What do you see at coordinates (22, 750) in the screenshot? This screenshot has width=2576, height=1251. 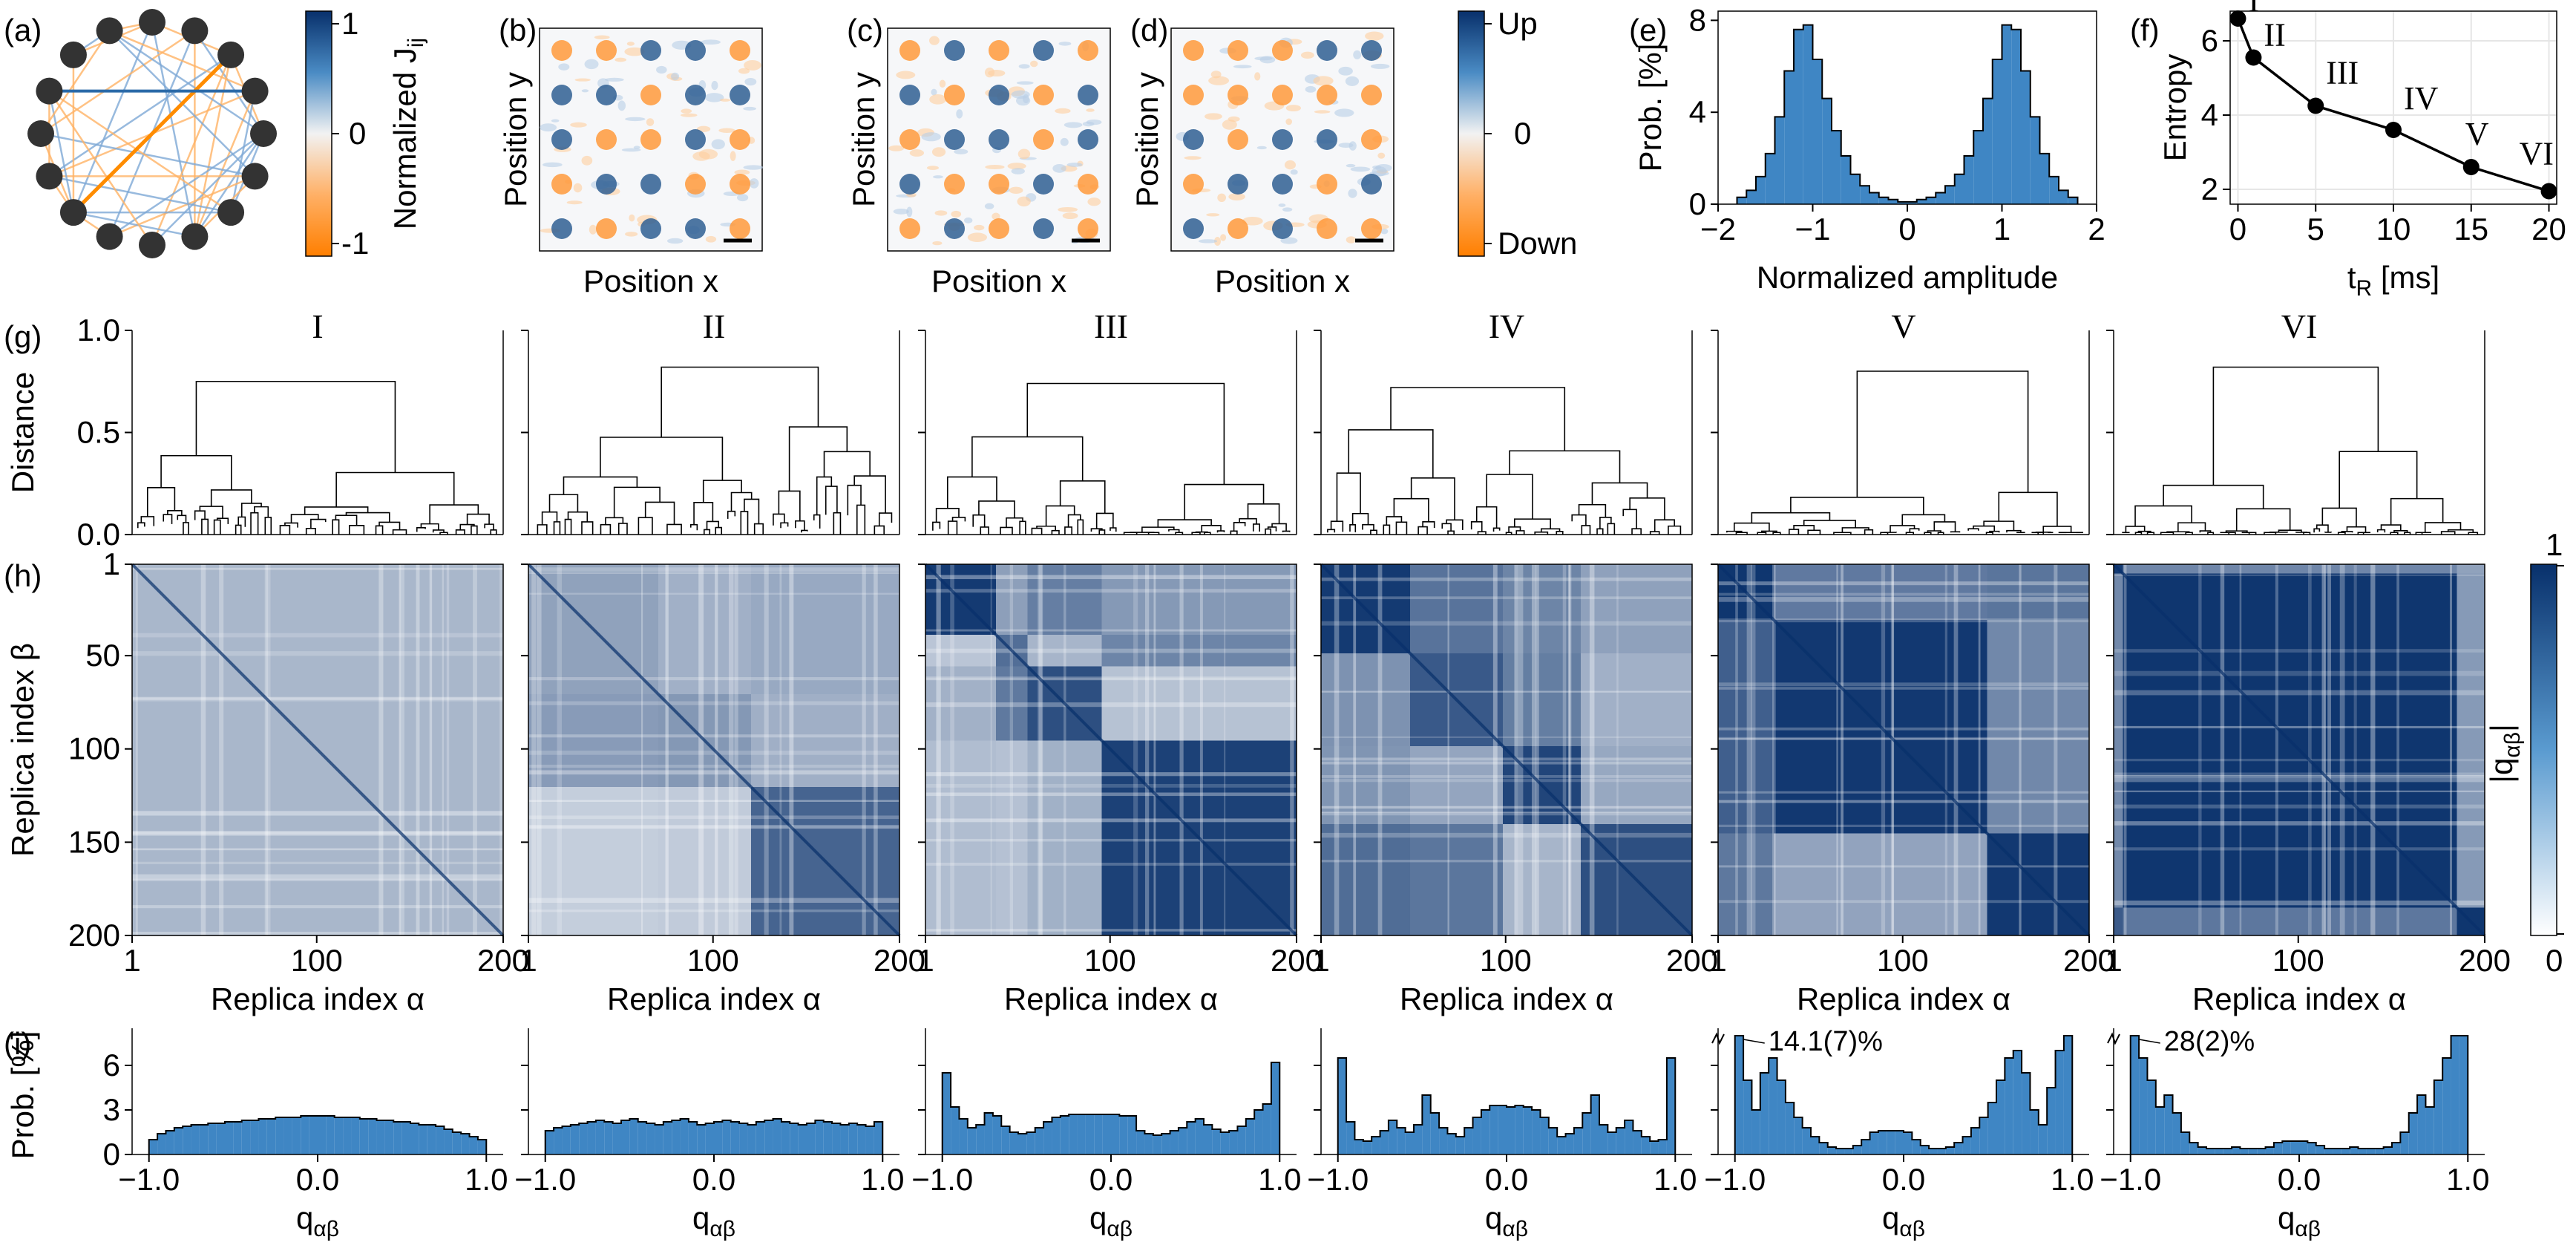 I see `axis-ylabel: Replica index β` at bounding box center [22, 750].